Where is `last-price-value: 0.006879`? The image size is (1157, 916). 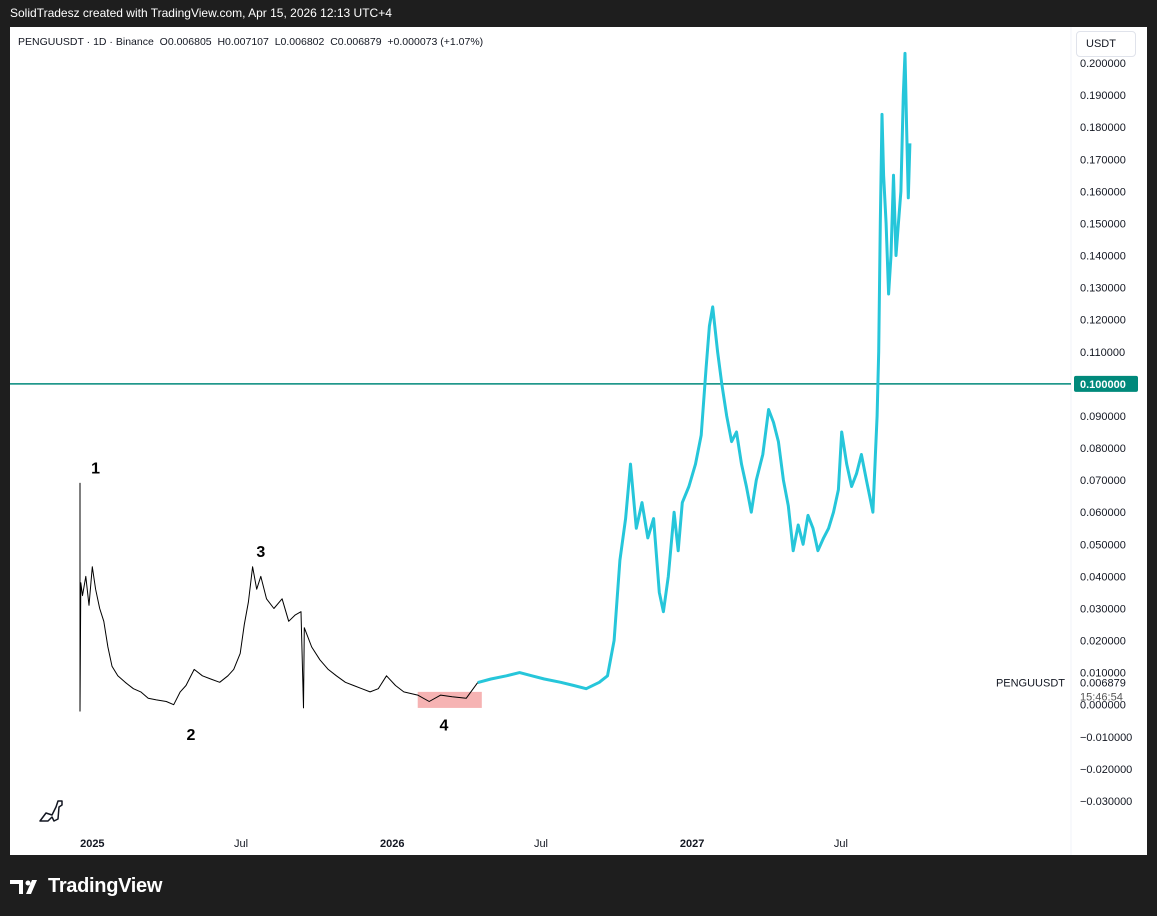
last-price-value: 0.006879 is located at coordinates (1103, 684).